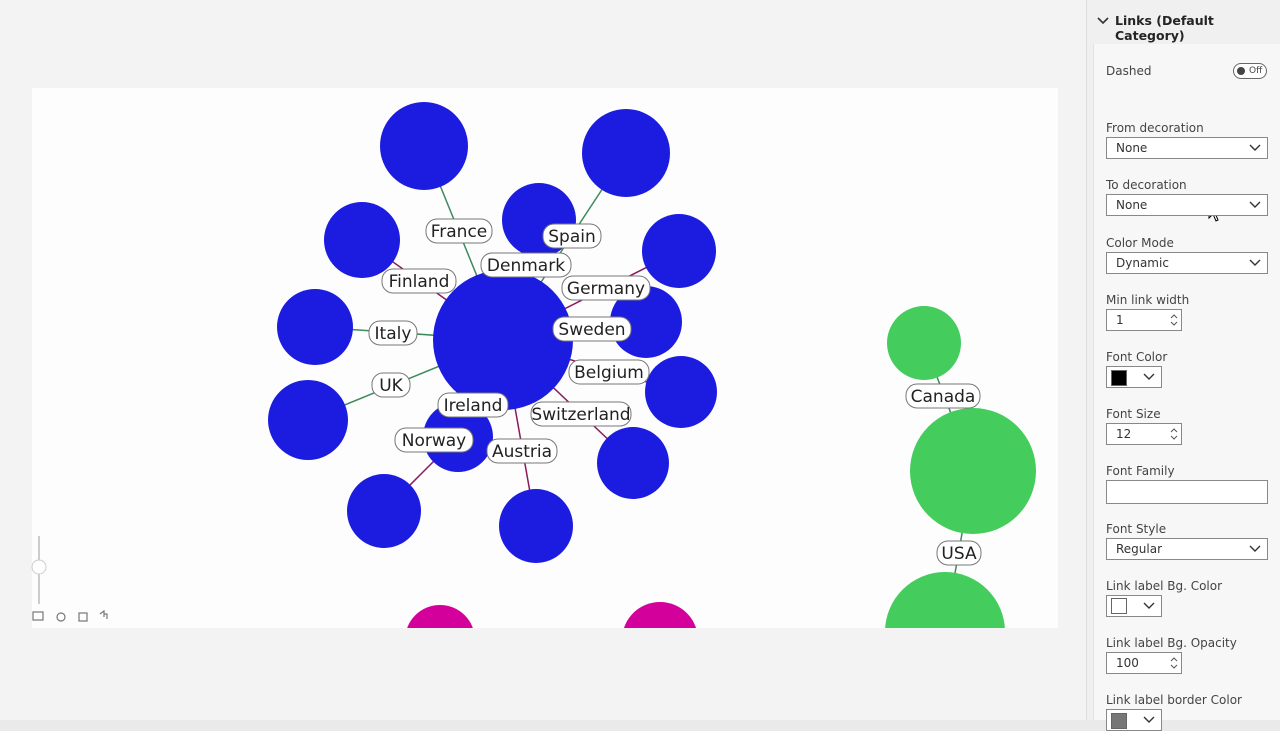 The image size is (1280, 731). Describe the element at coordinates (1148, 299) in the screenshot. I see `field-label: Min link width` at that location.